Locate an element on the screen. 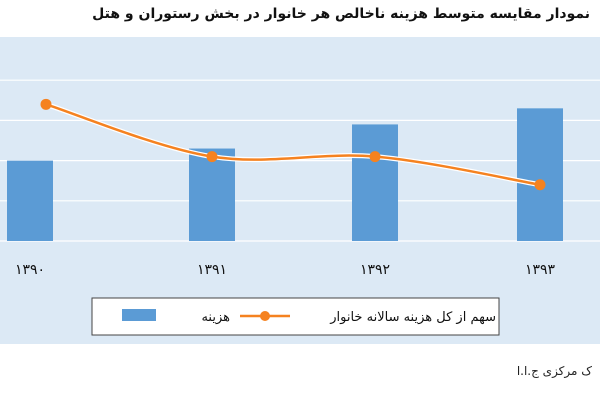 The image size is (600, 400). legend-box is located at coordinates (295, 316).